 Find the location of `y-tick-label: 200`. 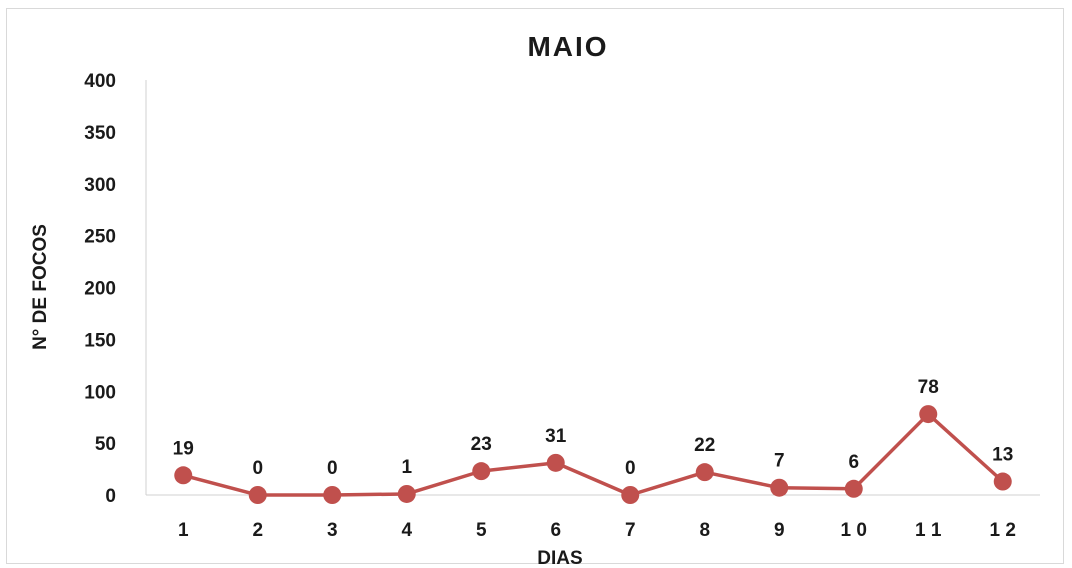

y-tick-label: 200 is located at coordinates (100, 289).